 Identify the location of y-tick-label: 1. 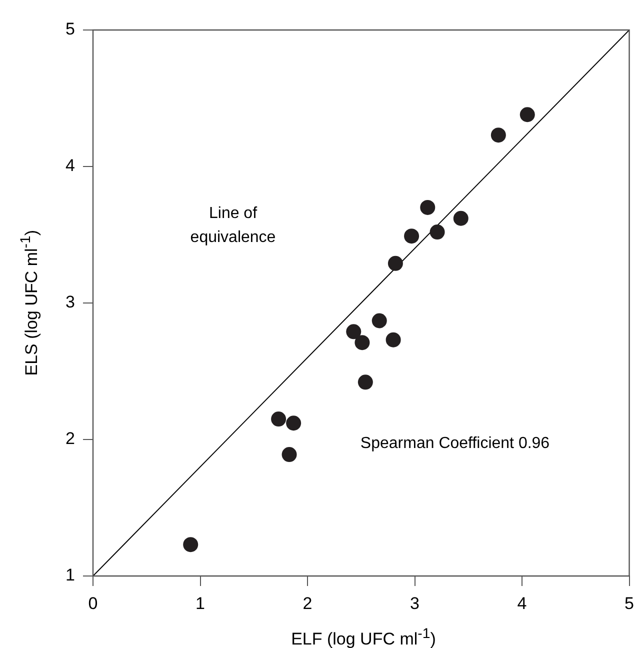
(70, 575).